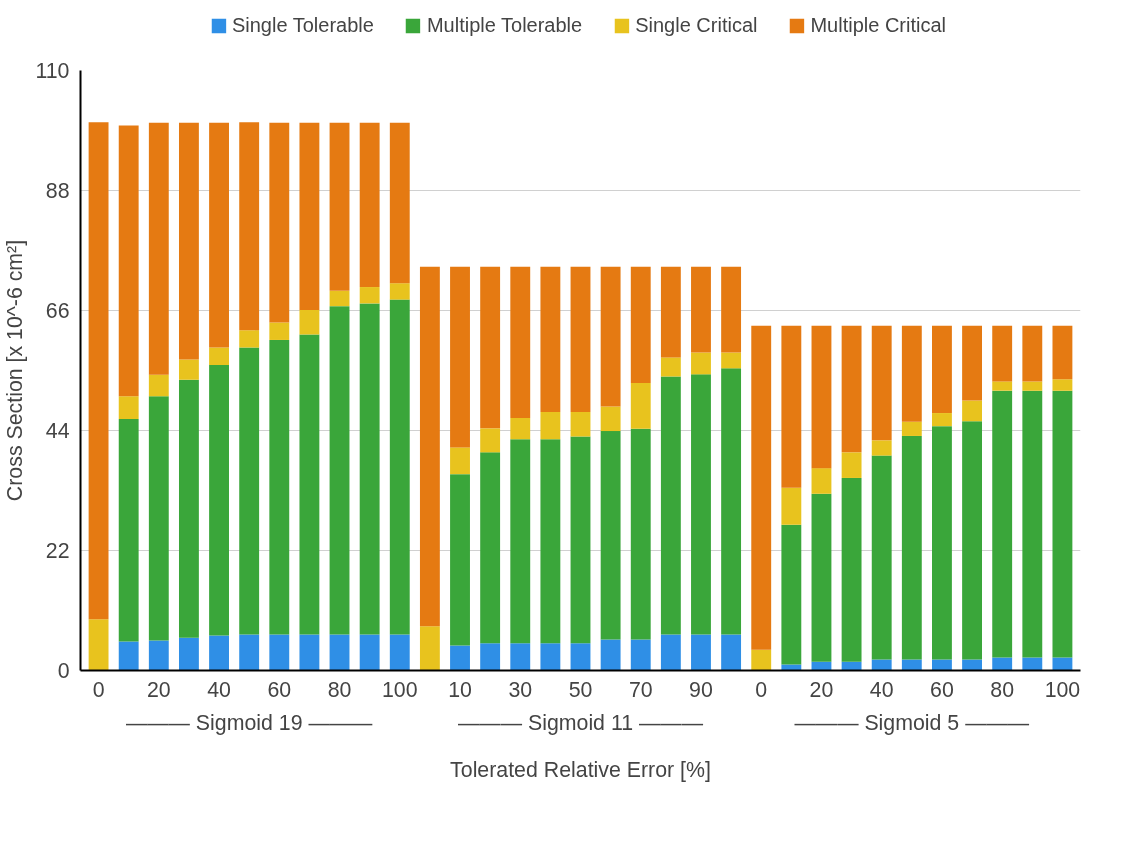 This screenshot has height=856, width=1133. What do you see at coordinates (57, 431) in the screenshot?
I see `y-tick-label: 44` at bounding box center [57, 431].